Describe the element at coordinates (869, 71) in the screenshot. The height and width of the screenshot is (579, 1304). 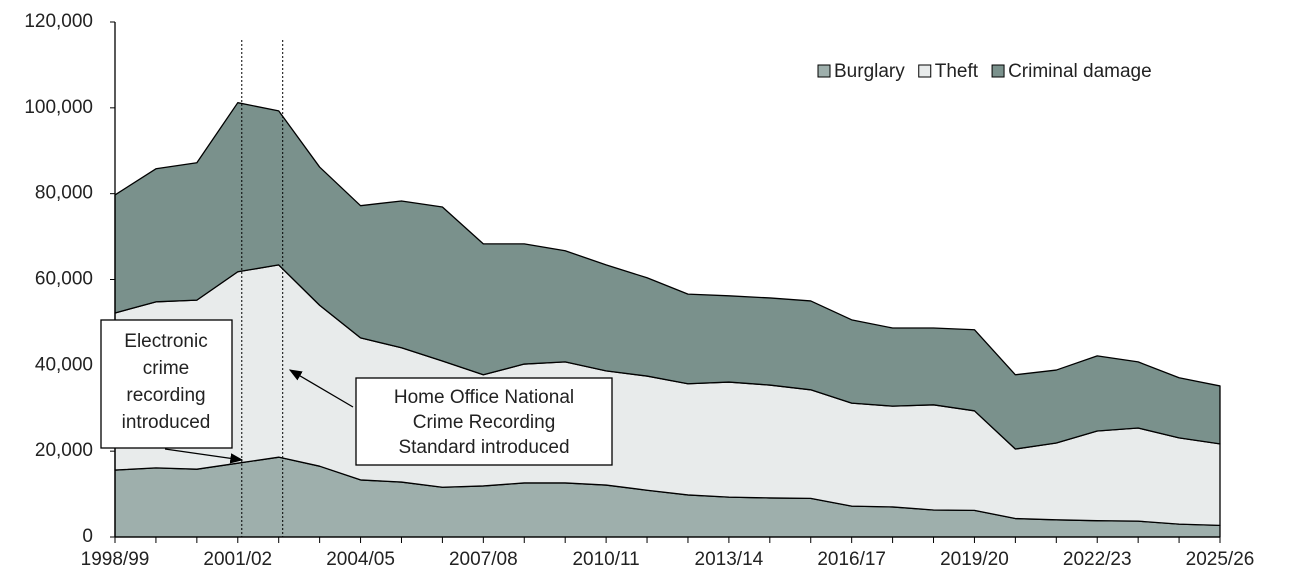
I see `legend-label: Burglary` at that location.